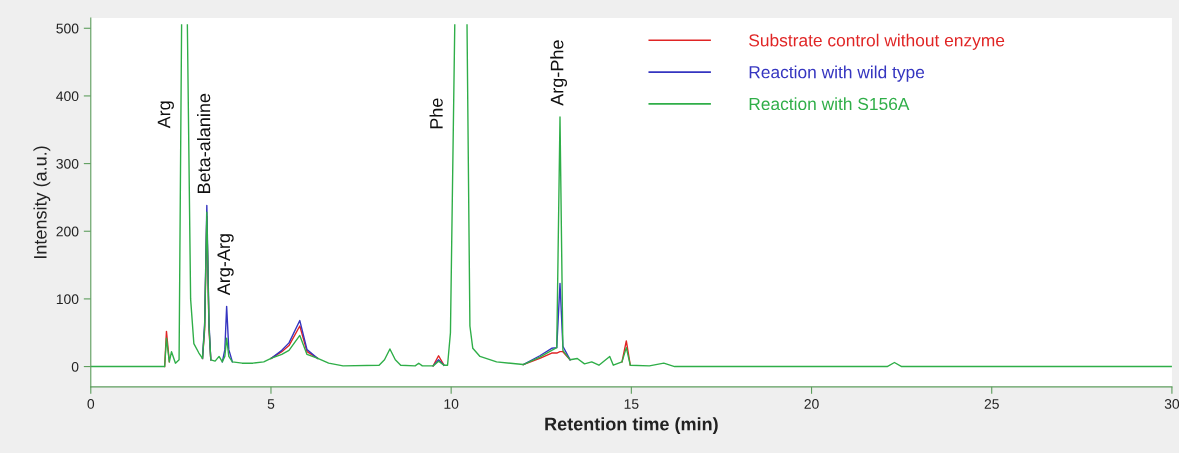 This screenshot has height=453, width=1179. I want to click on legend-label: Reaction with wild type, so click(837, 73).